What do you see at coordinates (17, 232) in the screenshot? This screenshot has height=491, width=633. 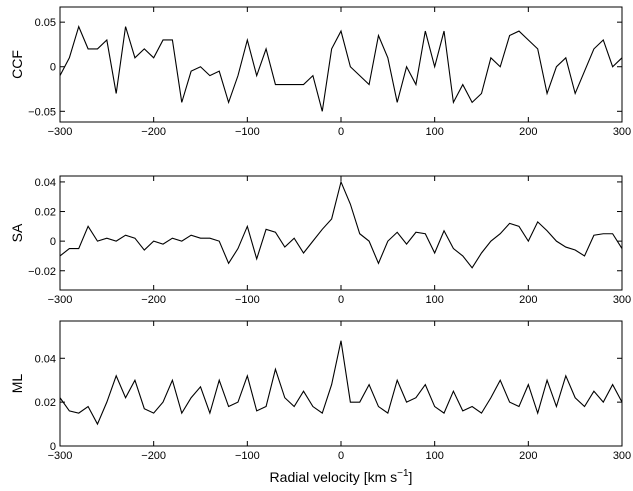 I see `y-axis-label: SA` at bounding box center [17, 232].